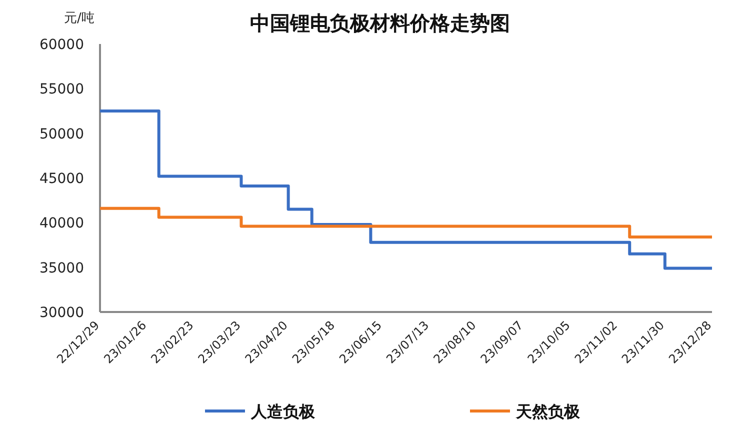  I want to click on y-axis-title: 元/吨, so click(79, 18).